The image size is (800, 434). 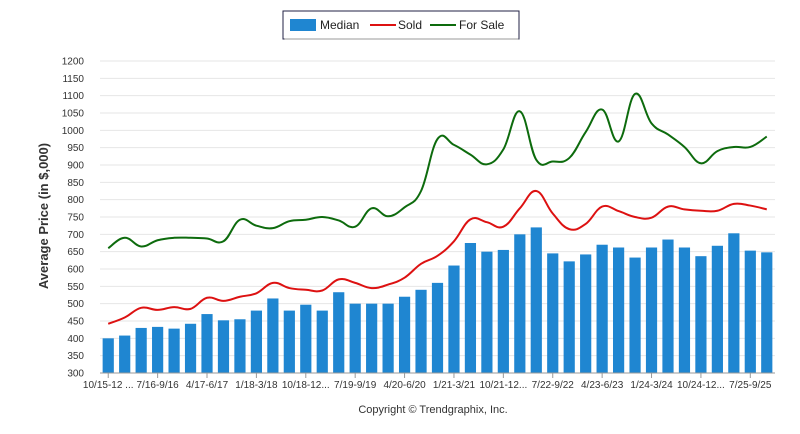 I want to click on legend-box, so click(x=401, y=25).